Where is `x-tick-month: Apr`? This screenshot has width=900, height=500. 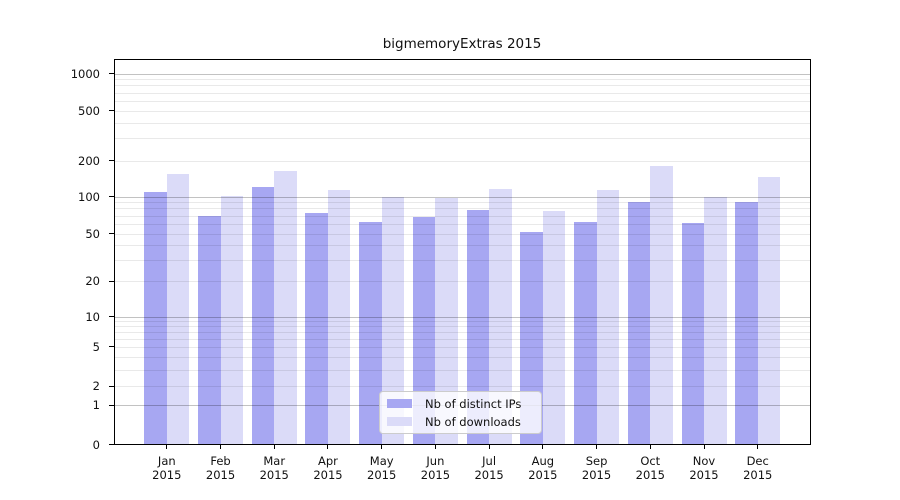 x-tick-month: Apr is located at coordinates (328, 461).